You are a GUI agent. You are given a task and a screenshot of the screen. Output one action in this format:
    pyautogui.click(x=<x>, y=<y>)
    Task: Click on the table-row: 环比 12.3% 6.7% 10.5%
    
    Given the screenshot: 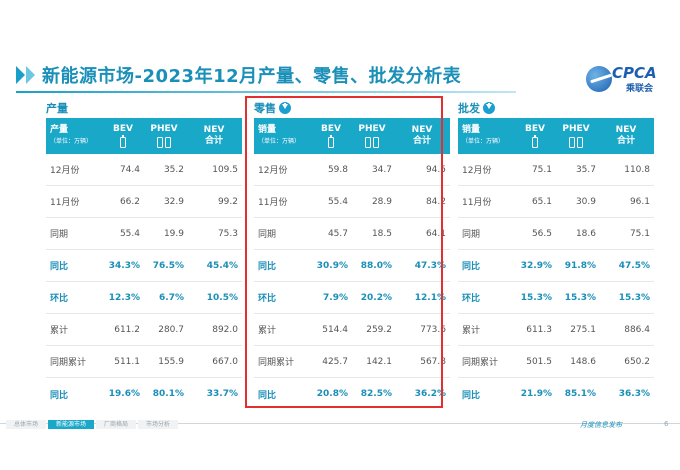 What is the action you would take?
    pyautogui.click(x=144, y=298)
    